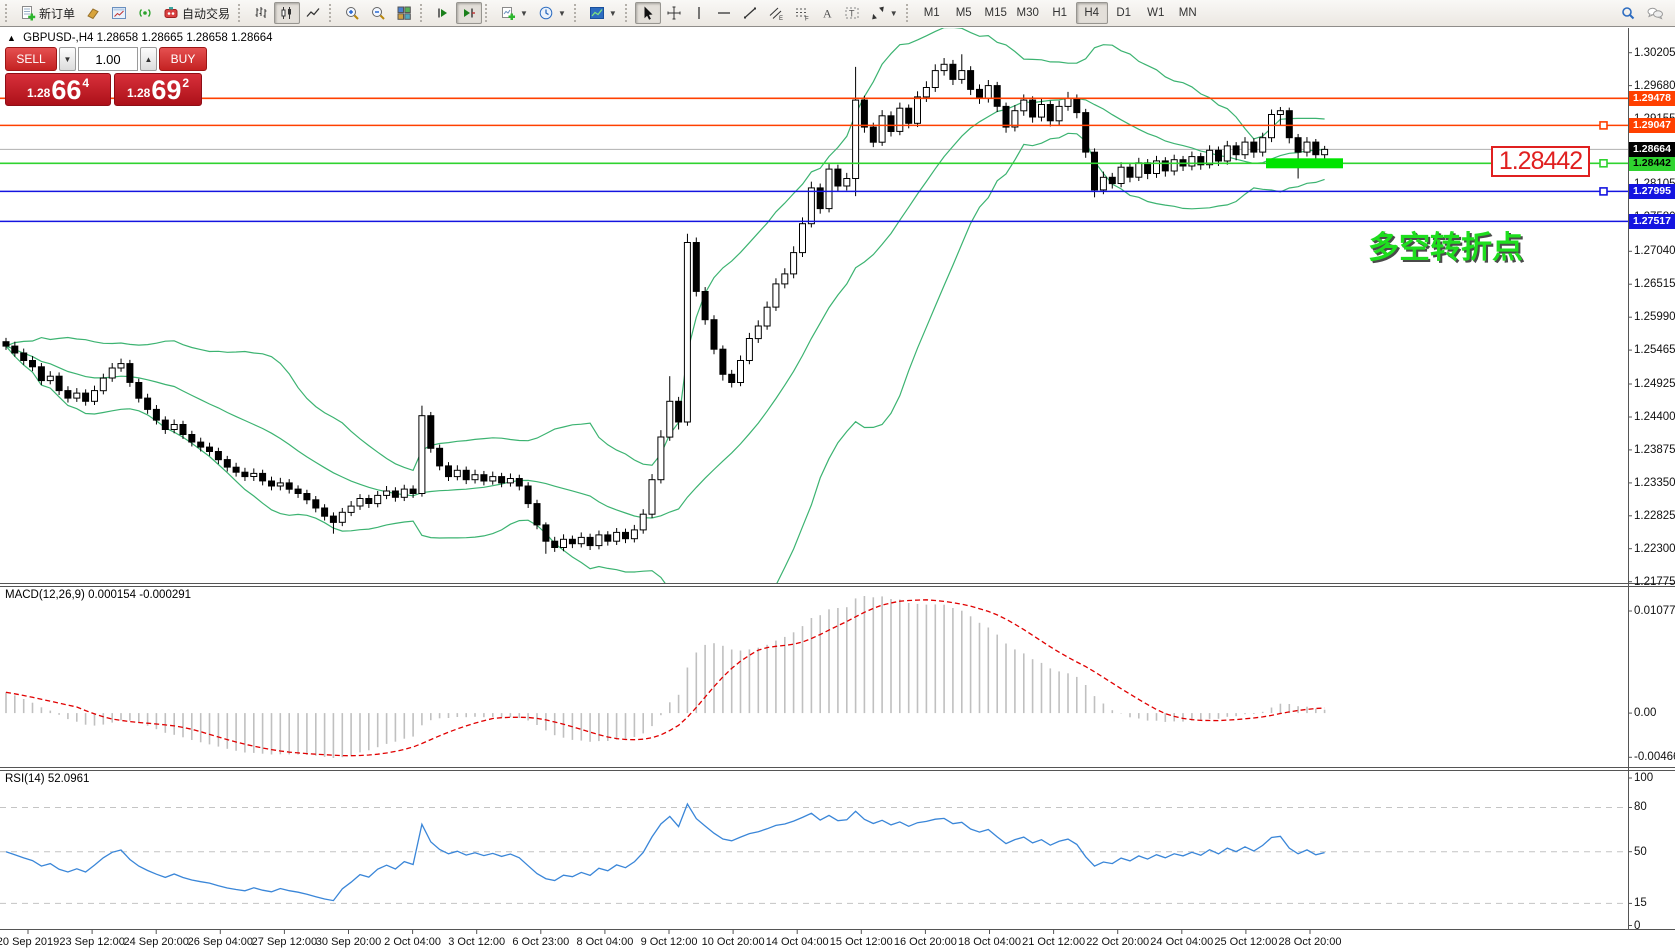 This screenshot has height=950, width=1675. I want to click on timeframe-h1-button: H1, so click(1060, 13).